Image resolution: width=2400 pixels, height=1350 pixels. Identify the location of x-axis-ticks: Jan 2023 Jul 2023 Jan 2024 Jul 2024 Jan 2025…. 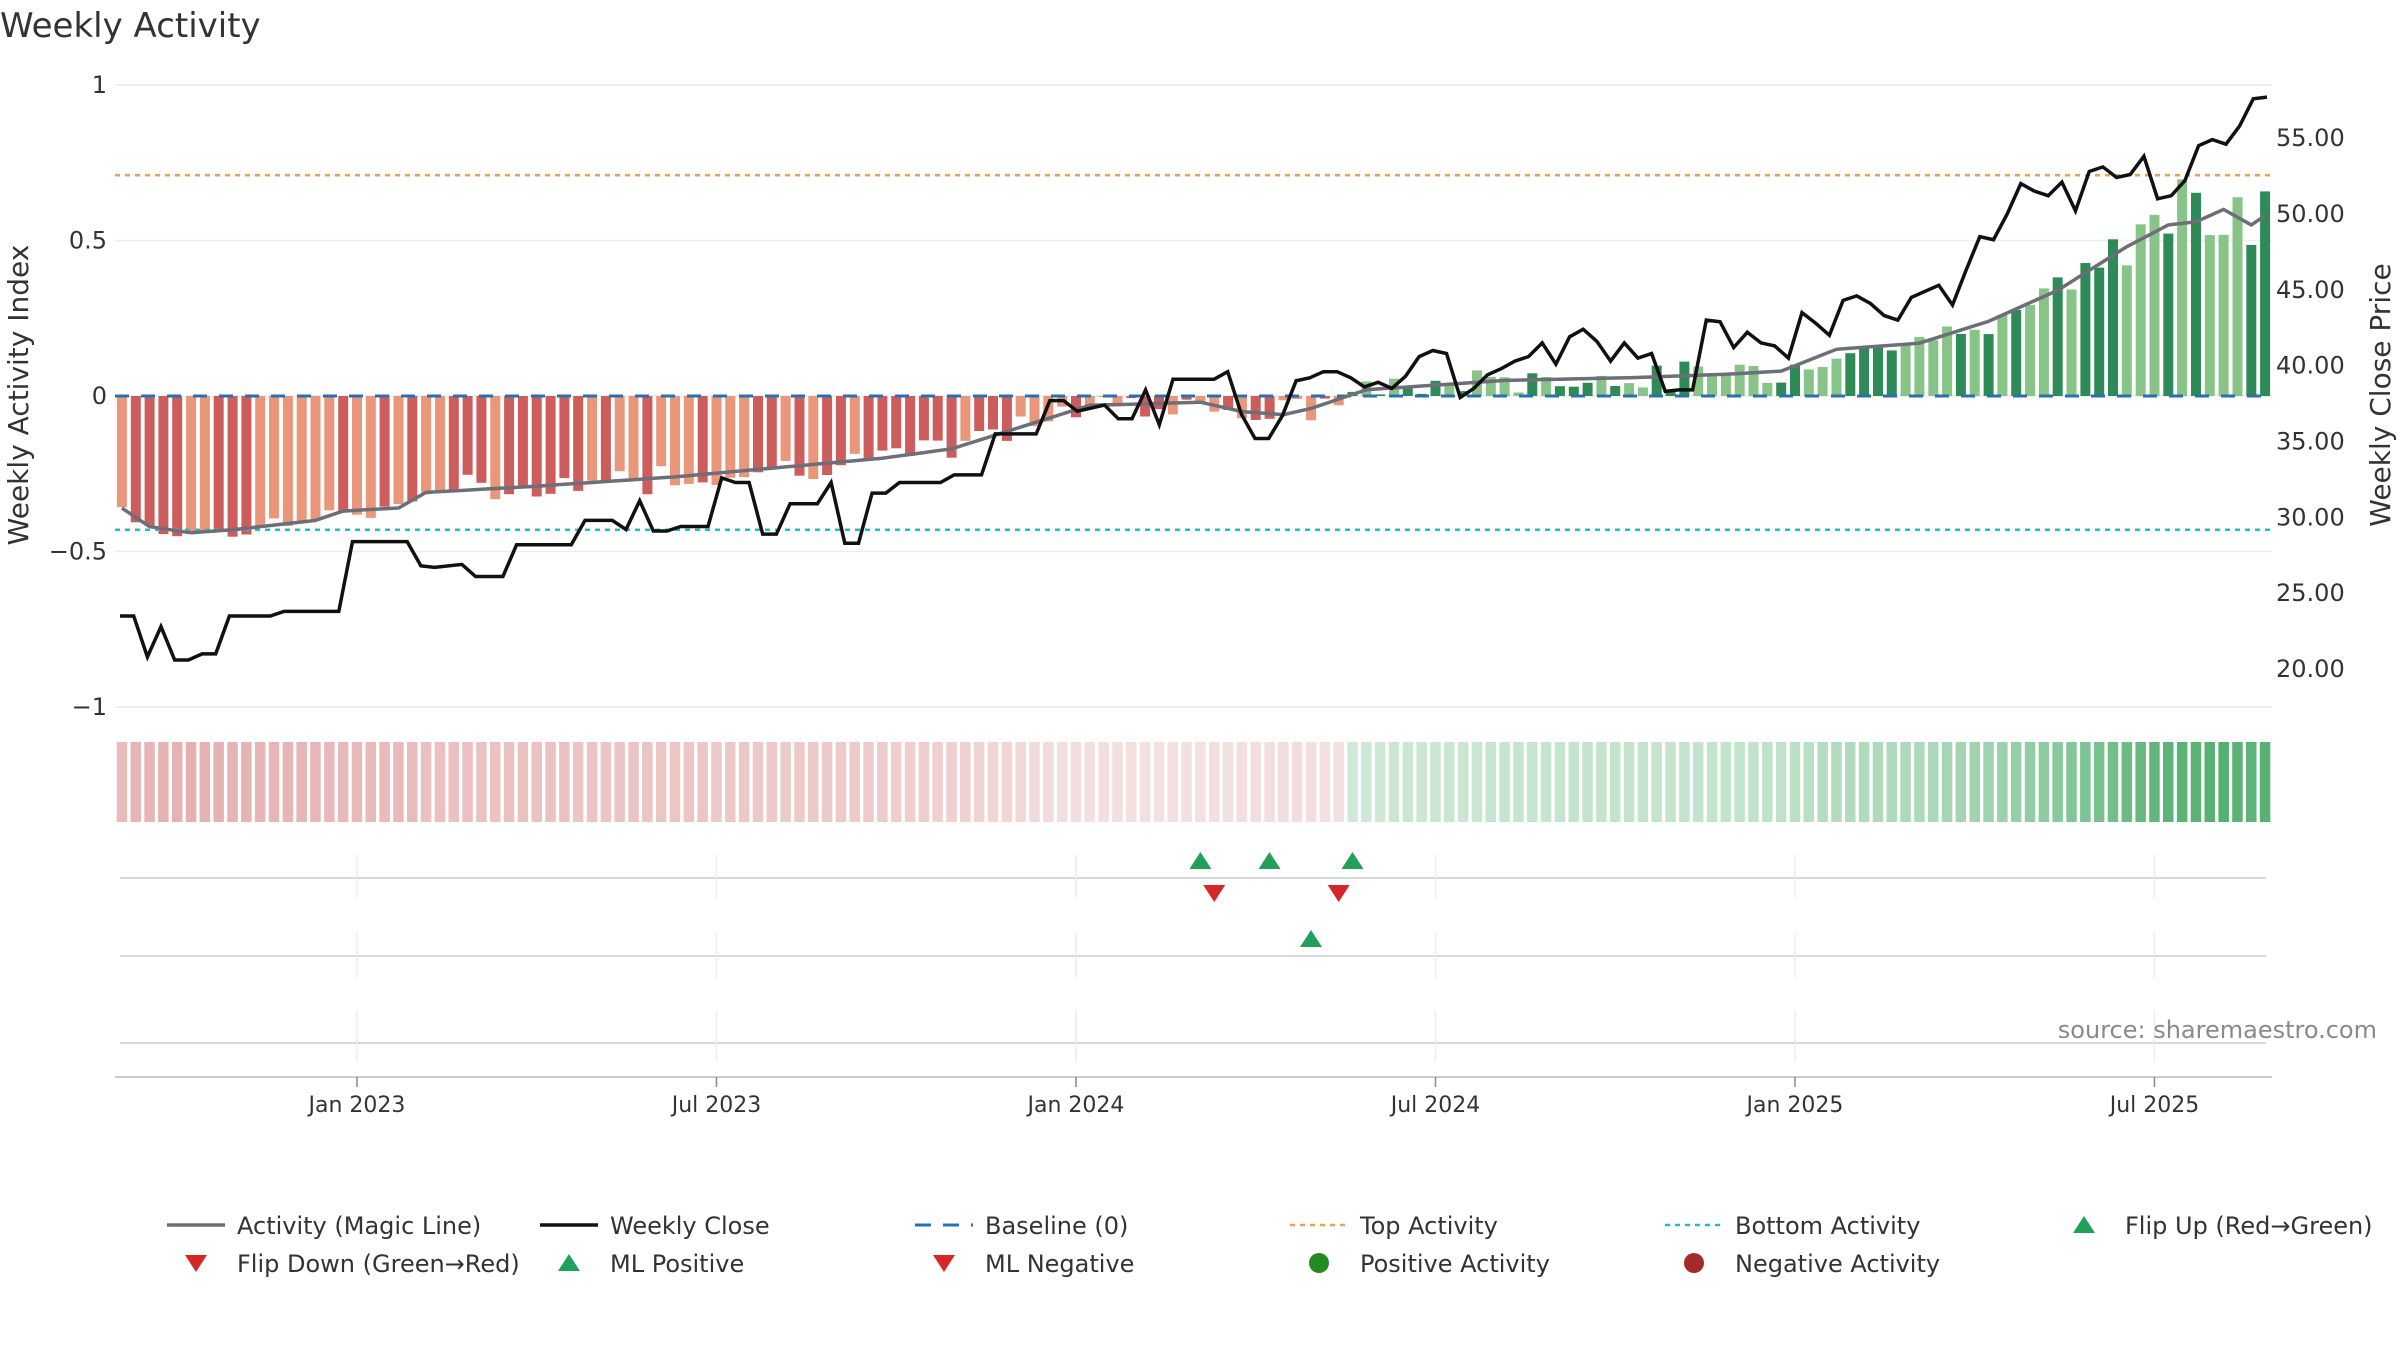
(1253, 1097).